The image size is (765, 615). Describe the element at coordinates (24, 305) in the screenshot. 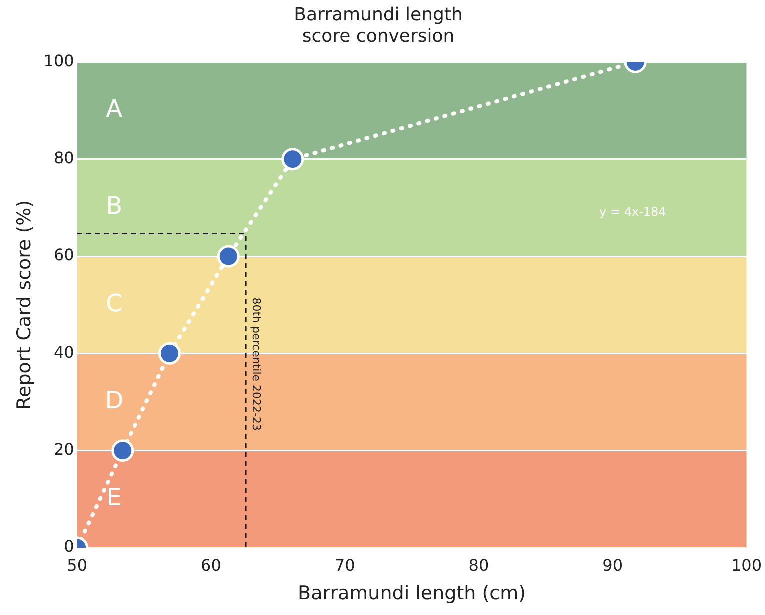

I see `y-axis-title: Report Card score (%)` at that location.